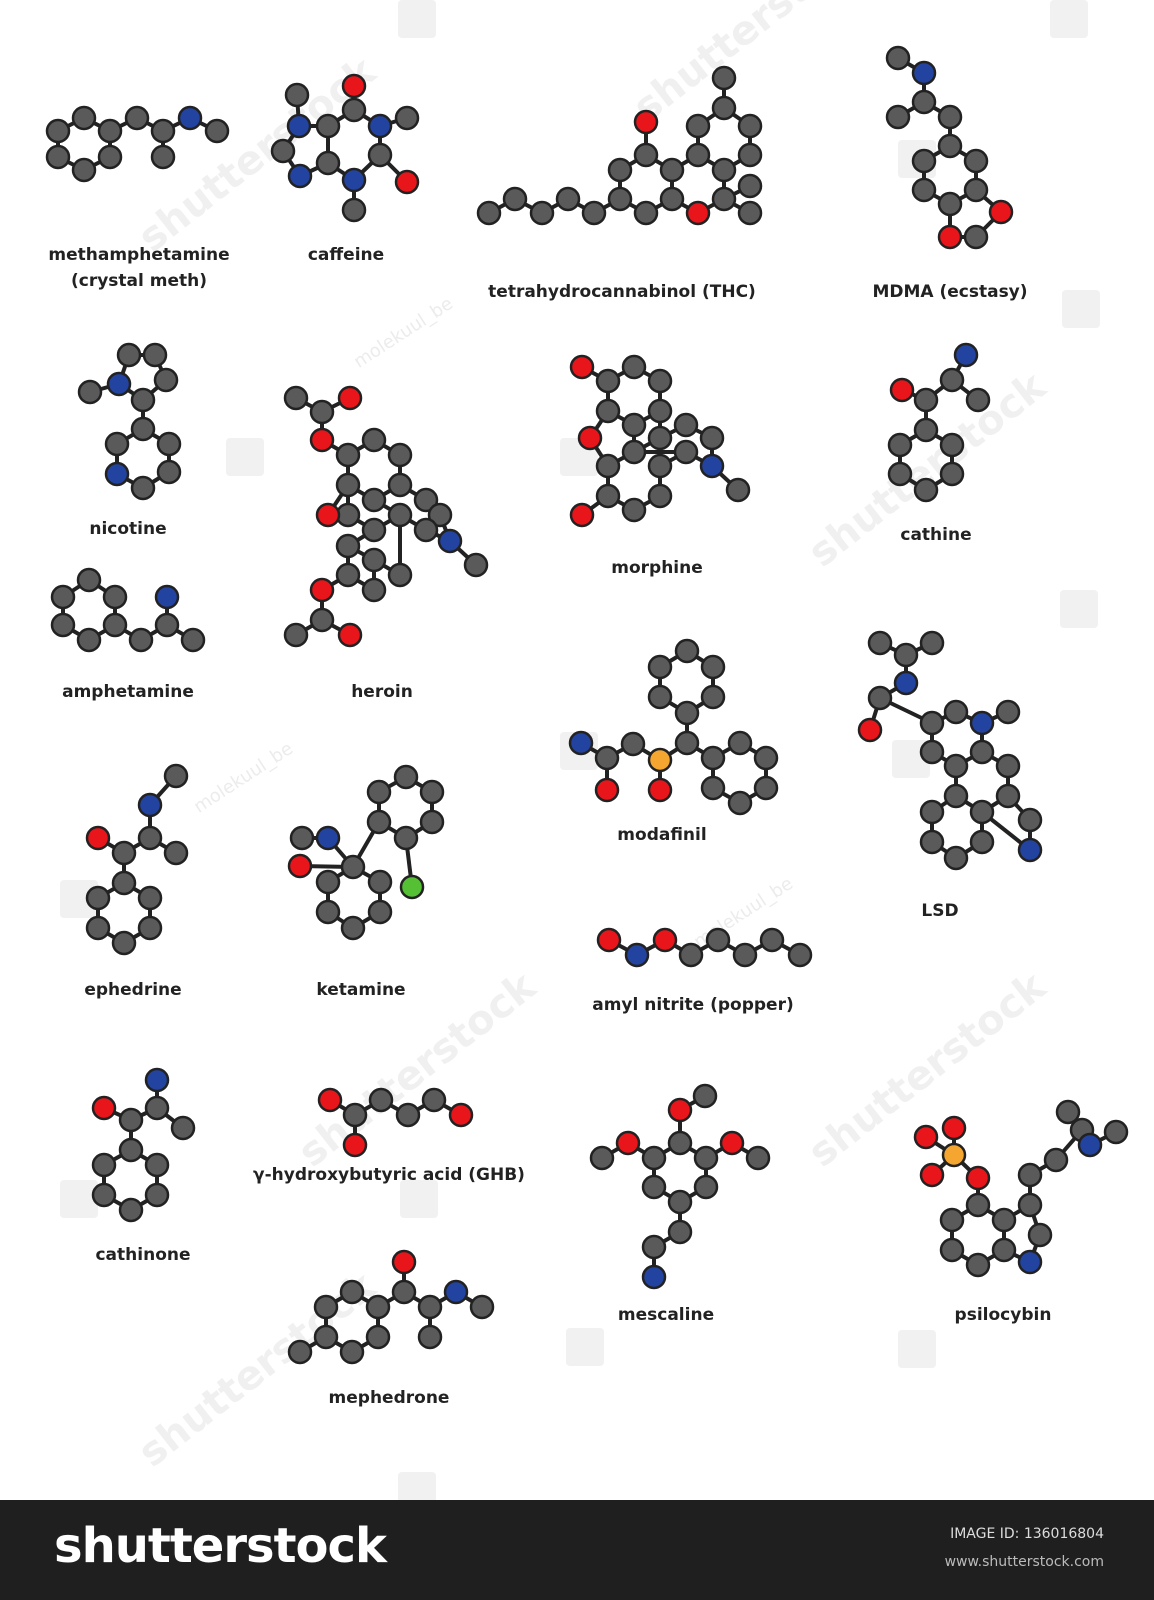 The height and width of the screenshot is (1600, 1154). I want to click on molecule-caption: psilocybin, so click(1003, 1315).